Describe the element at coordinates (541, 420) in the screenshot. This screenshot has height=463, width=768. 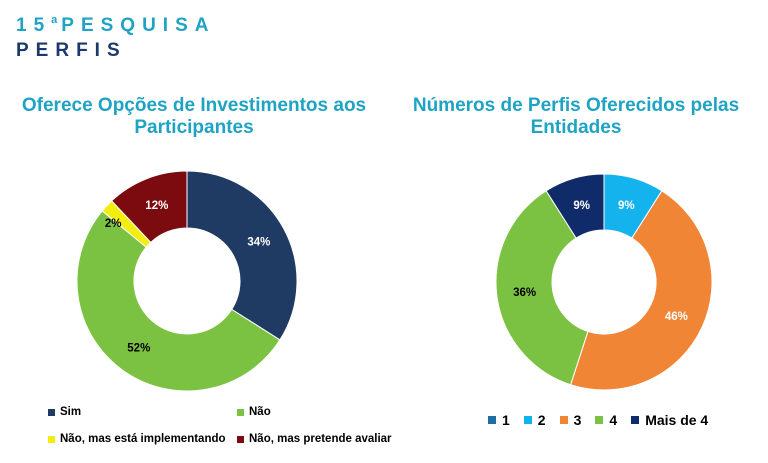
I see `legend-label-2: 2` at that location.